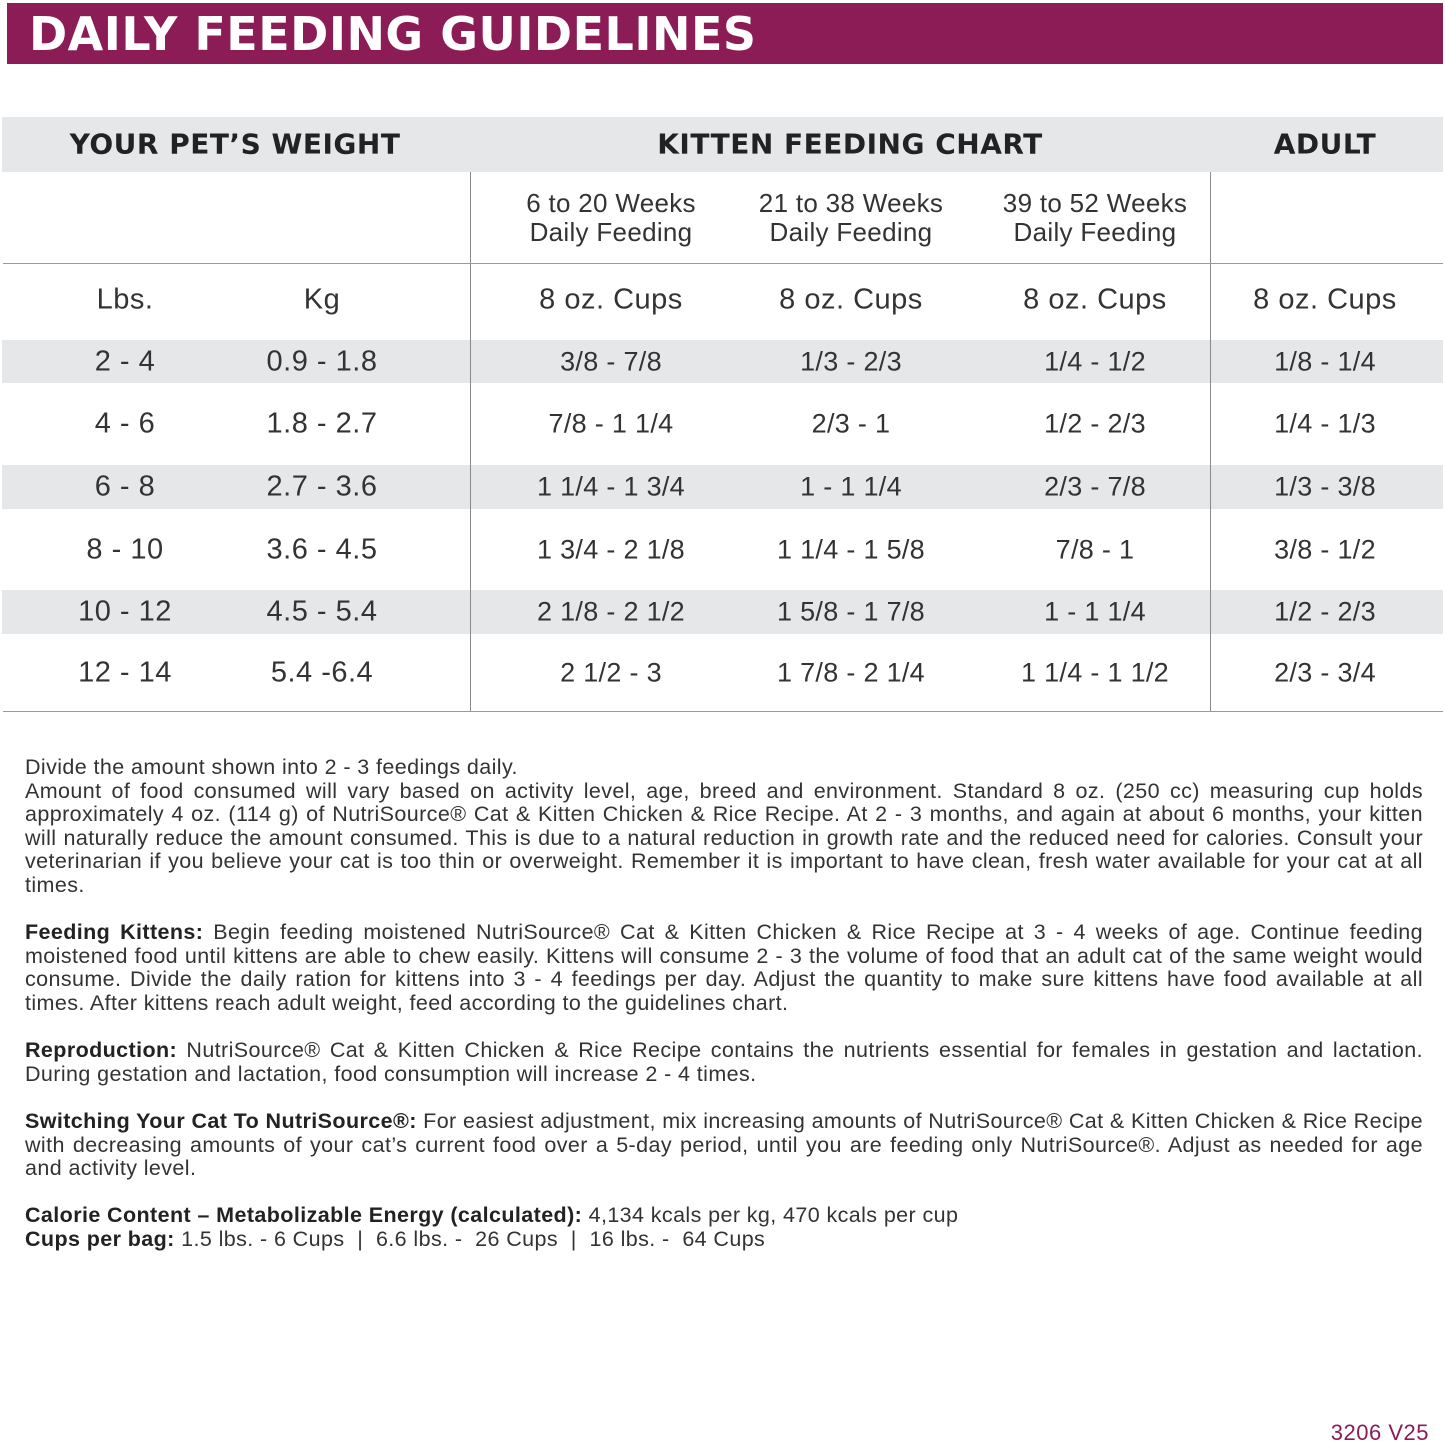 Image resolution: width=1445 pixels, height=1446 pixels. Describe the element at coordinates (611, 486) in the screenshot. I see `table-cell-w6-20: 1 1/4 - 1 3/4` at that location.